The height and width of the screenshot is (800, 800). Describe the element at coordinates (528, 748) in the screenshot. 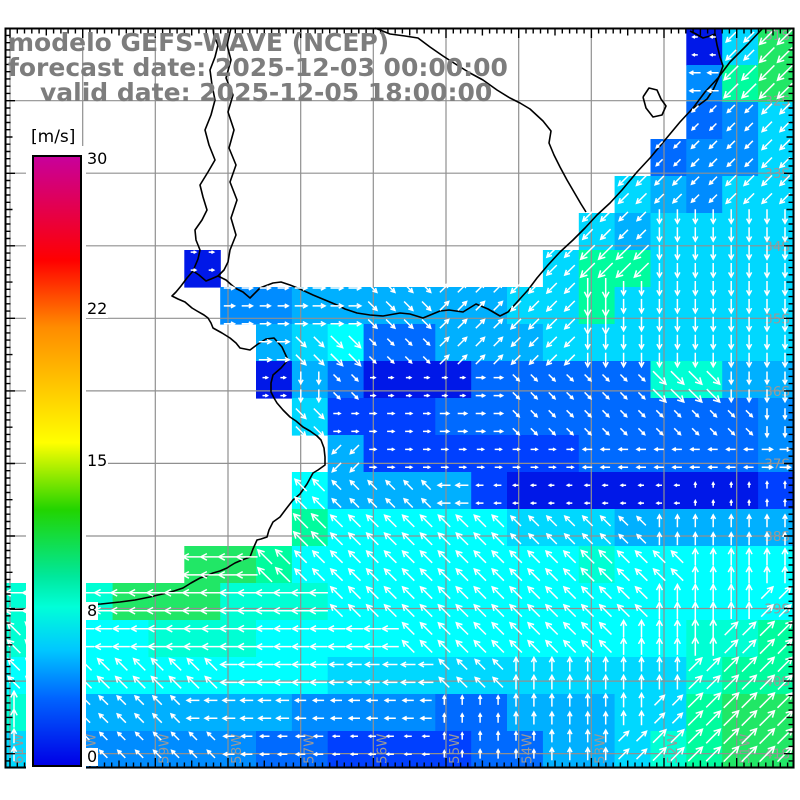

I see `svg-text: 54W` at that location.